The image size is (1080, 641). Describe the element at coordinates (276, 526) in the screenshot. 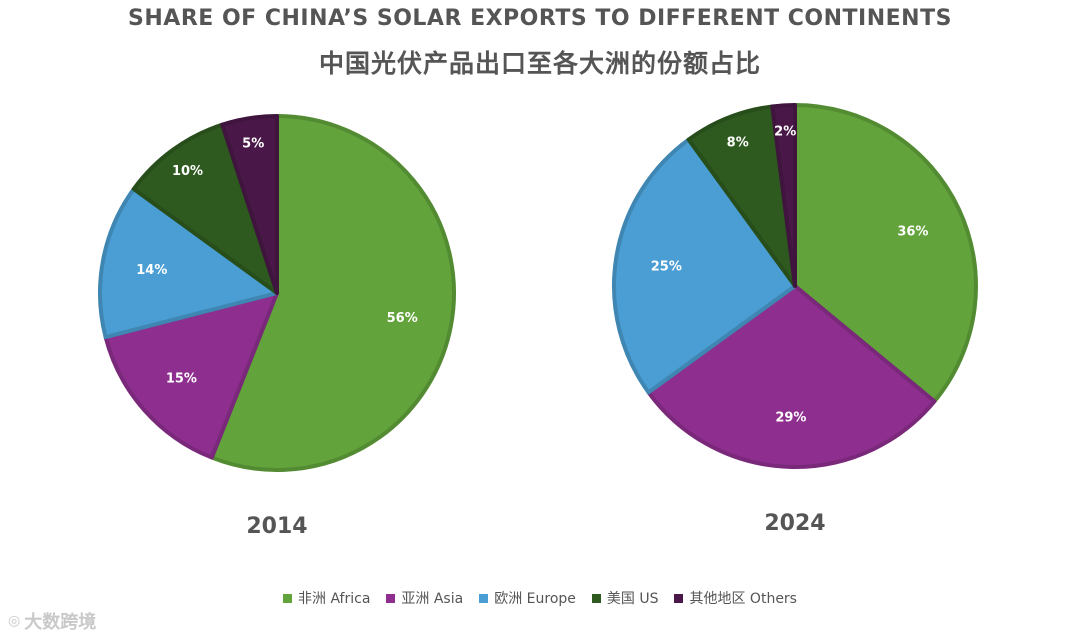

I see `pie-title-2014: 2014` at that location.